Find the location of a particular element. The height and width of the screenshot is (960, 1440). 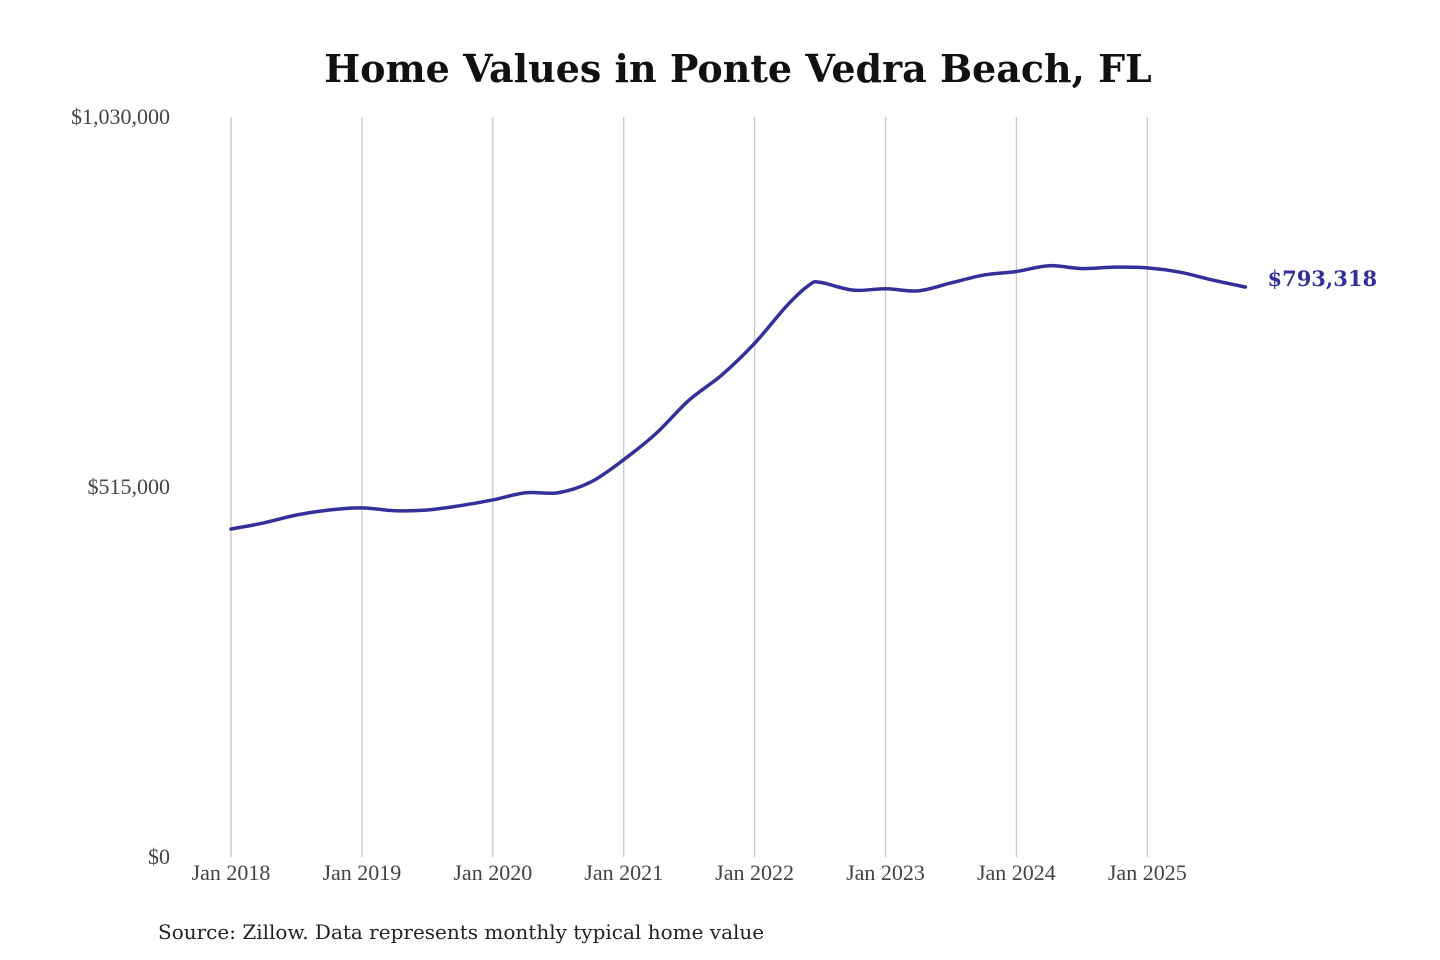

x-tick-label: Jan 2020 is located at coordinates (492, 872).